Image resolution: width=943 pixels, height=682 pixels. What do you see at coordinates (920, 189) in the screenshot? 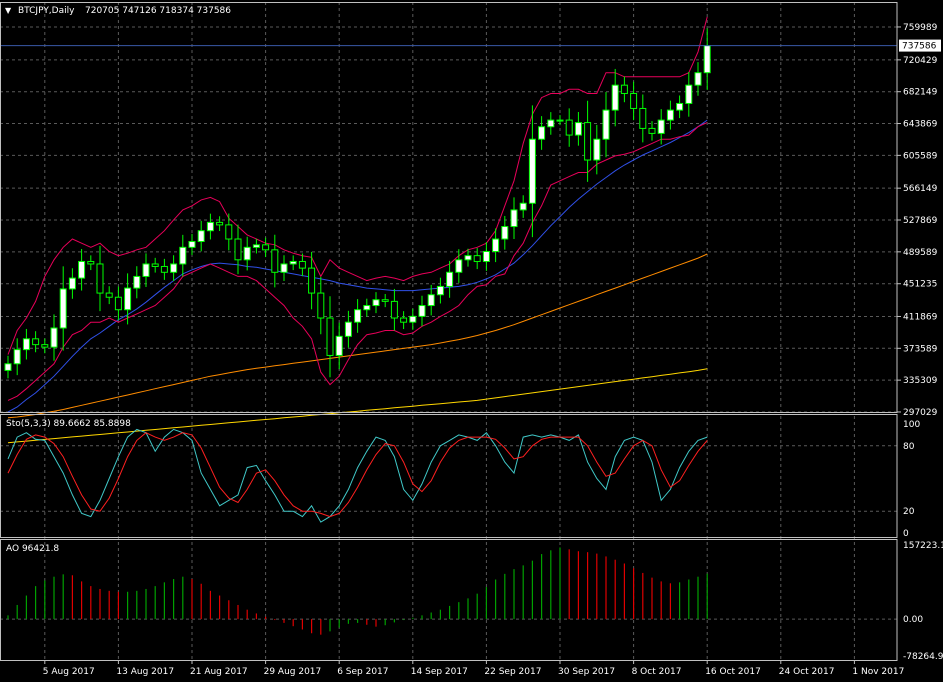
I see `price-tick-label: 566149` at bounding box center [920, 189].